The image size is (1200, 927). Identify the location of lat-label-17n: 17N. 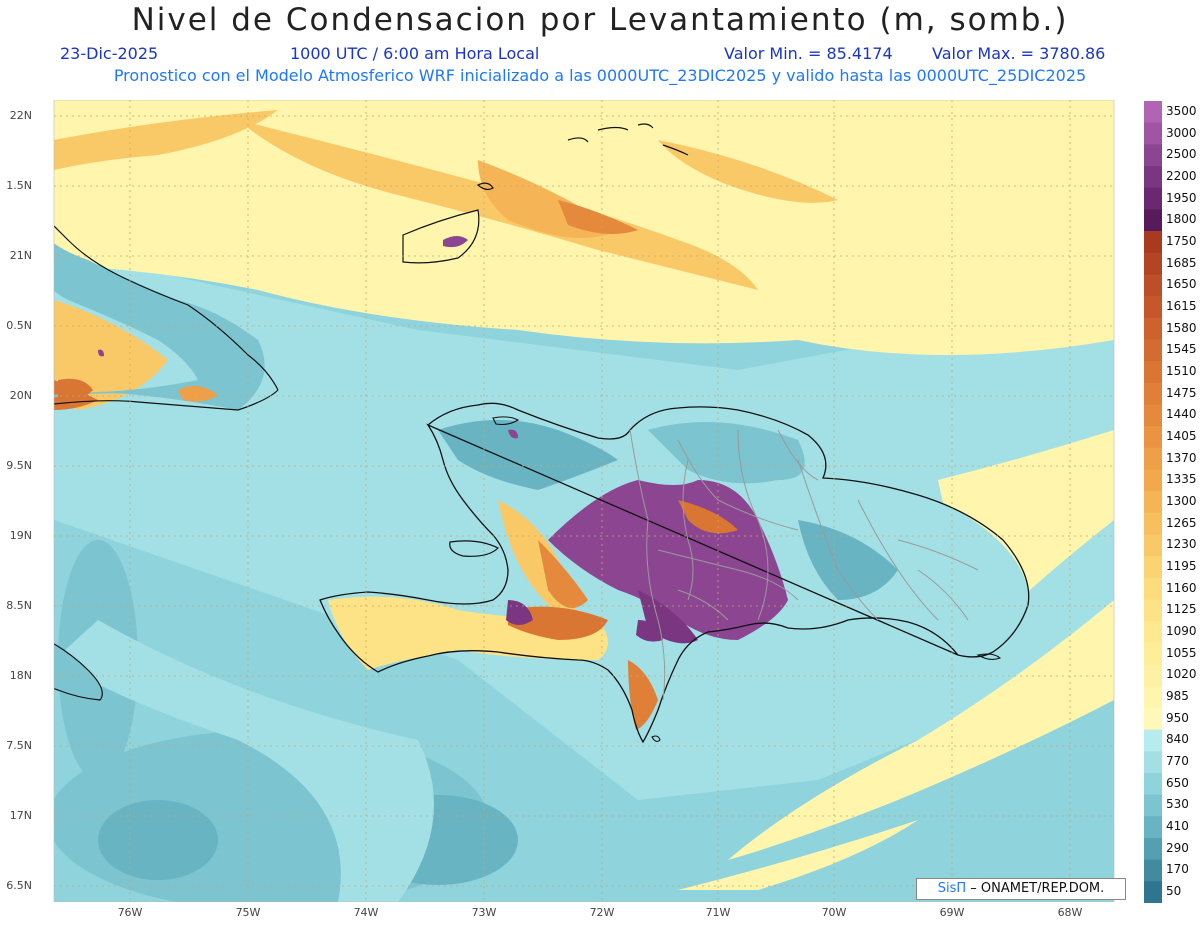
(20, 815).